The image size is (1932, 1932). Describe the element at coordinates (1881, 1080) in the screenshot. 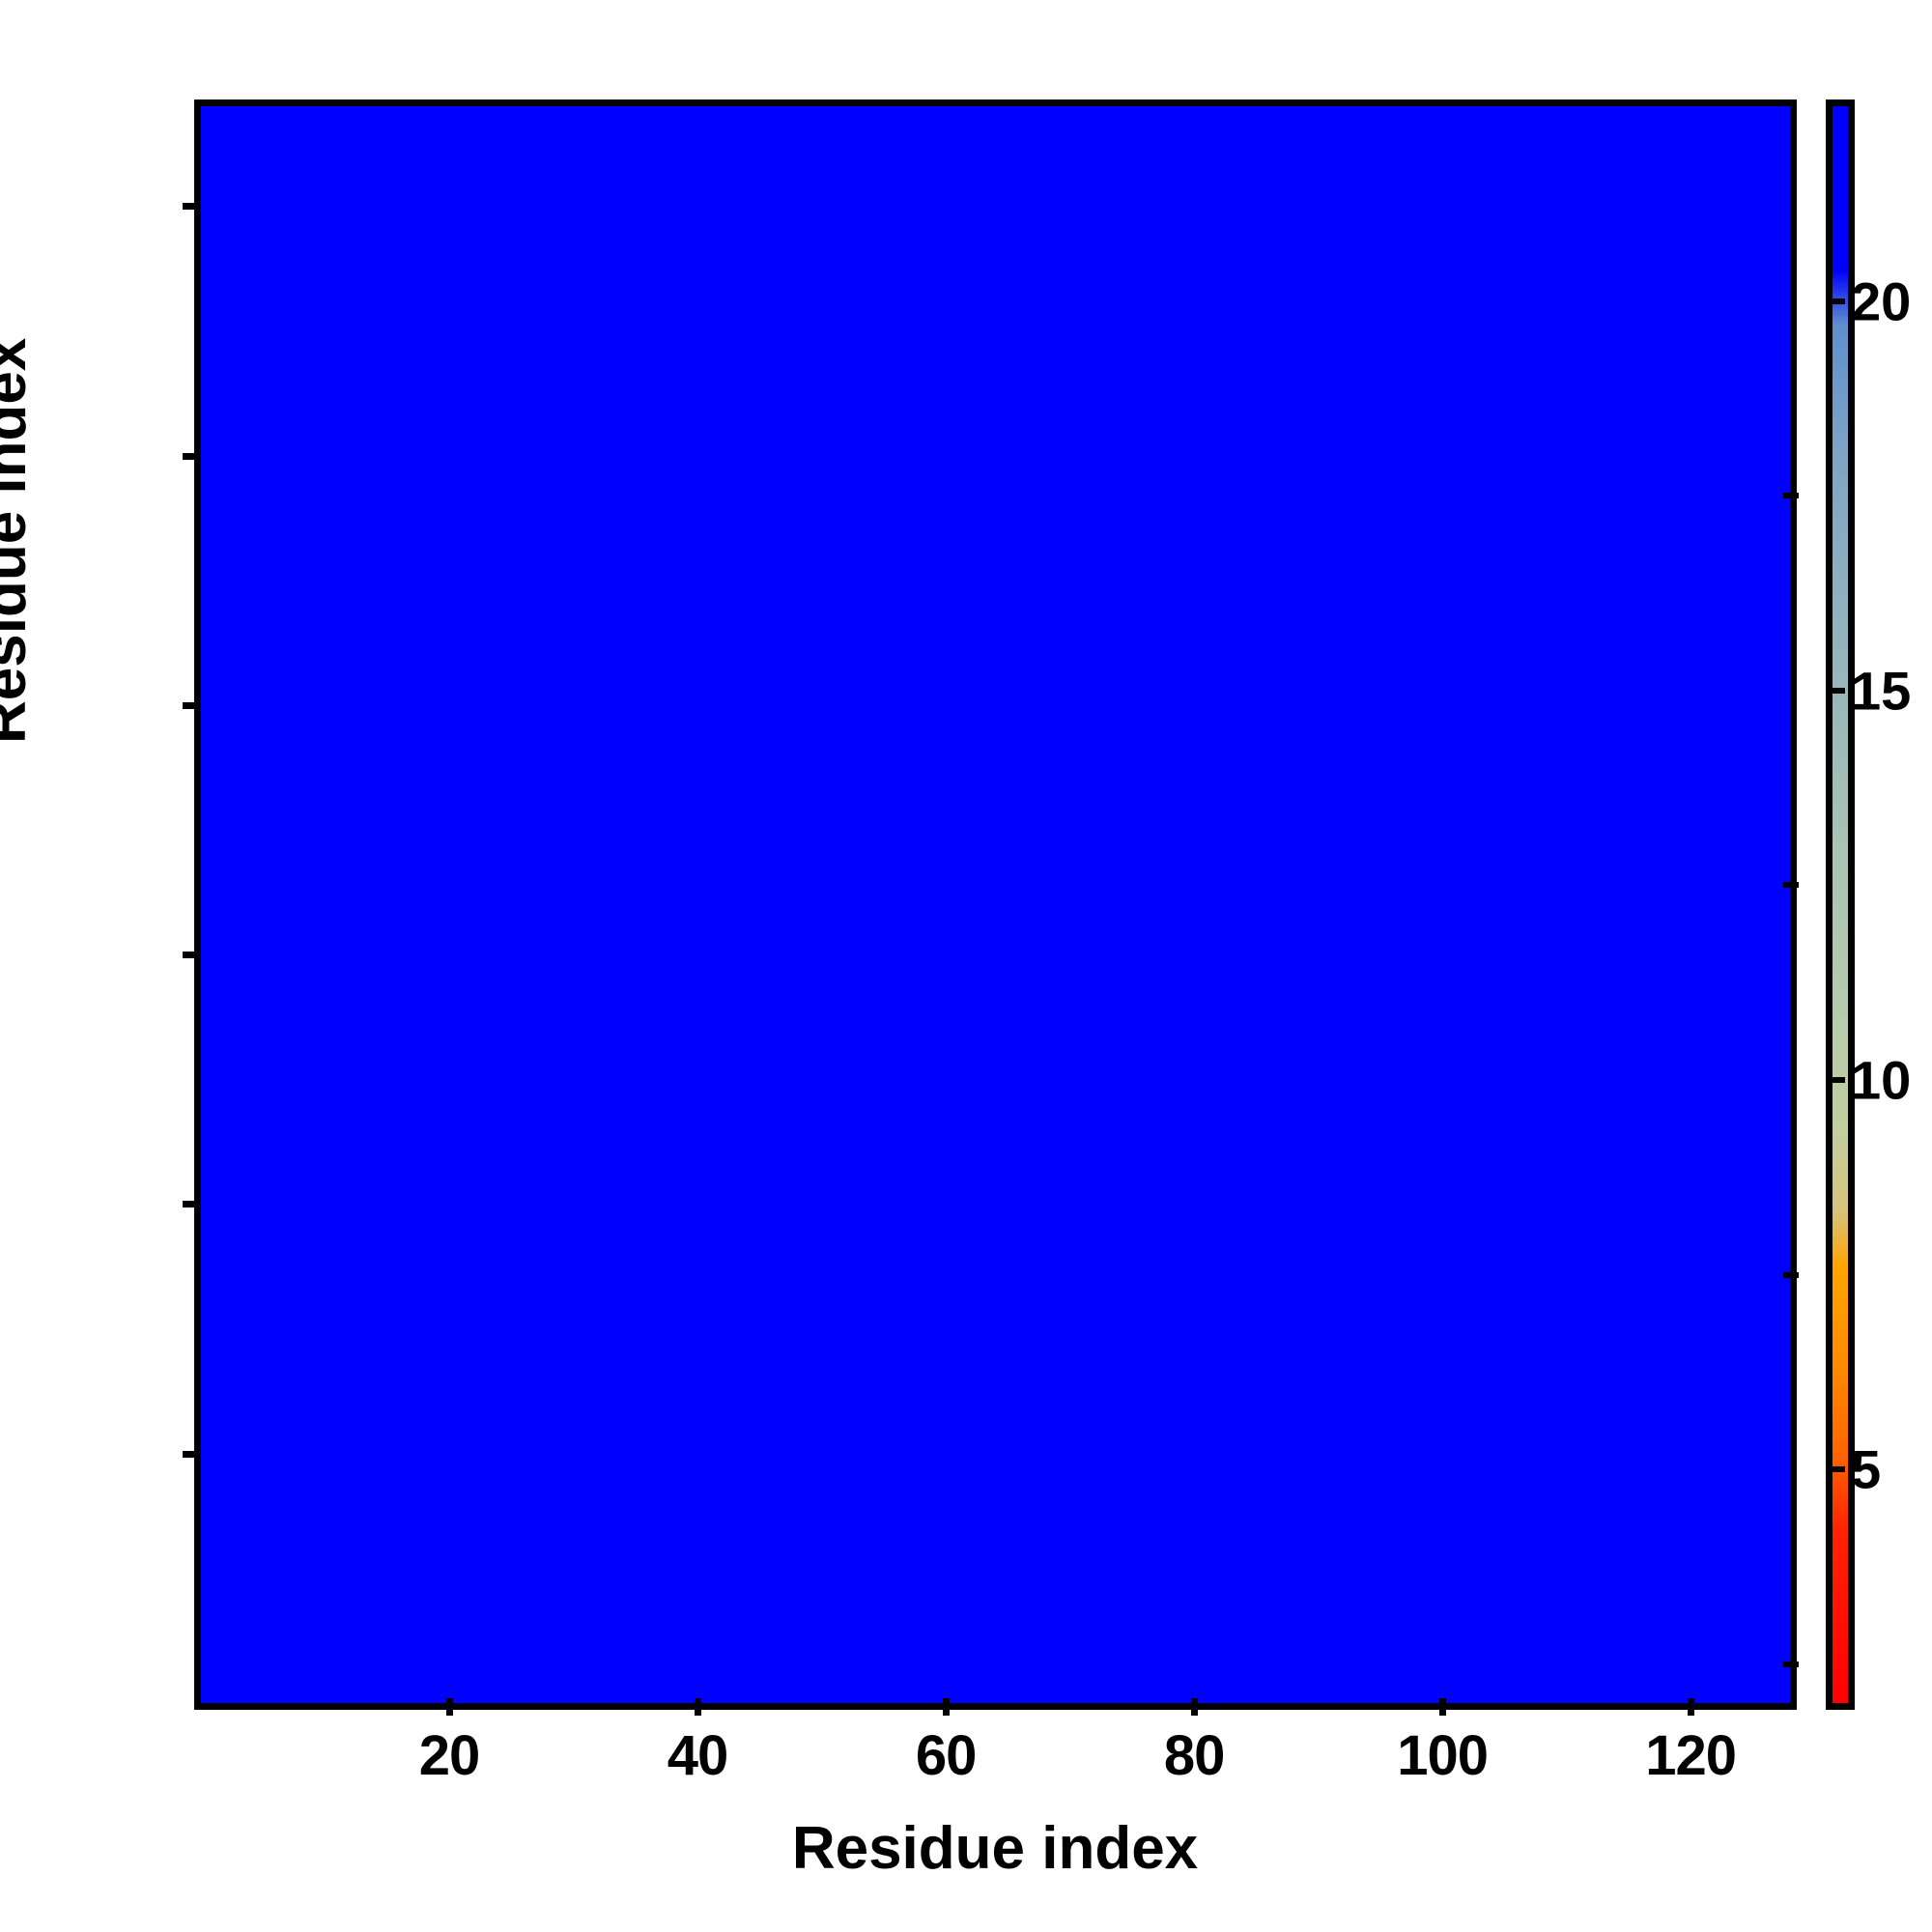

I see `colorbar-tick-label: 10` at that location.